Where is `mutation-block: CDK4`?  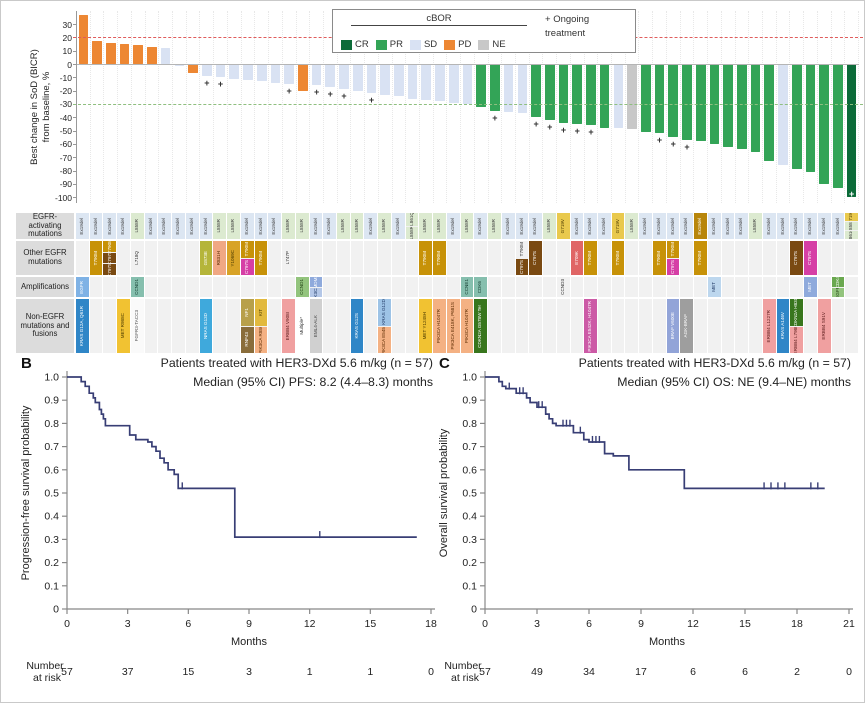 mutation-block: CDK4 is located at coordinates (838, 282).